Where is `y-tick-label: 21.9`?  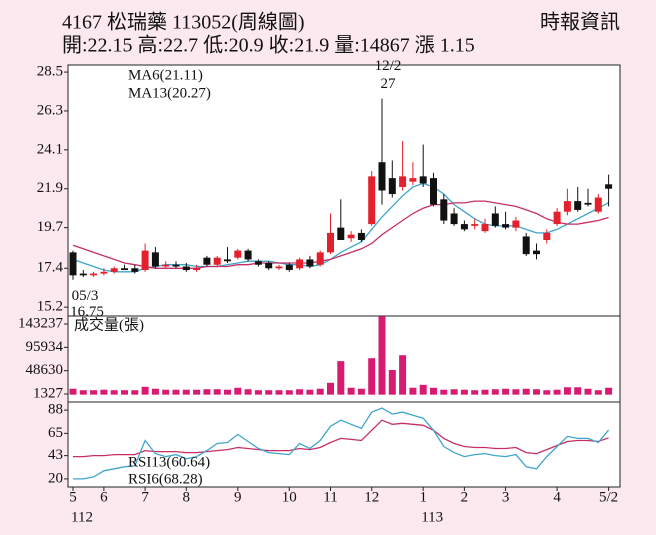
y-tick-label: 21.9 is located at coordinates (50, 188).